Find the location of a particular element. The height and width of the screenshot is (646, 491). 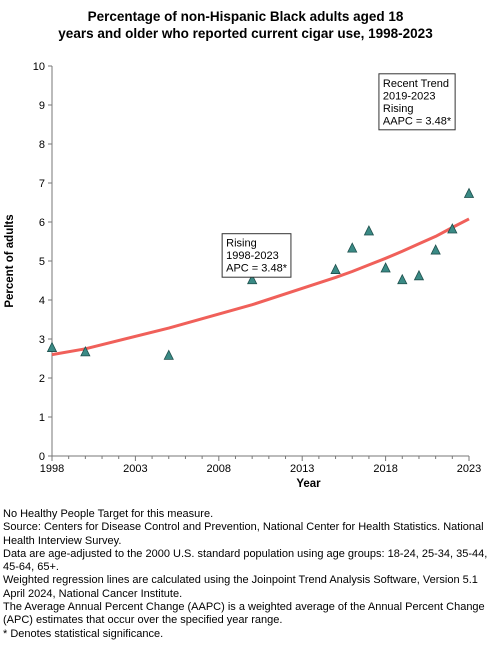

annotation-text: 2019-2023 is located at coordinates (409, 96).